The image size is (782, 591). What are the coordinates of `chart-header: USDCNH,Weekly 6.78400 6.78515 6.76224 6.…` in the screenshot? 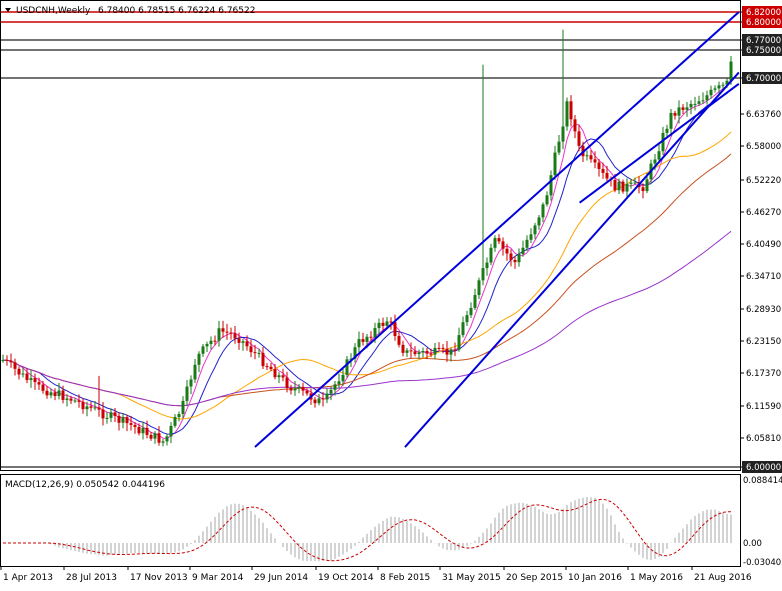 It's located at (130, 11).